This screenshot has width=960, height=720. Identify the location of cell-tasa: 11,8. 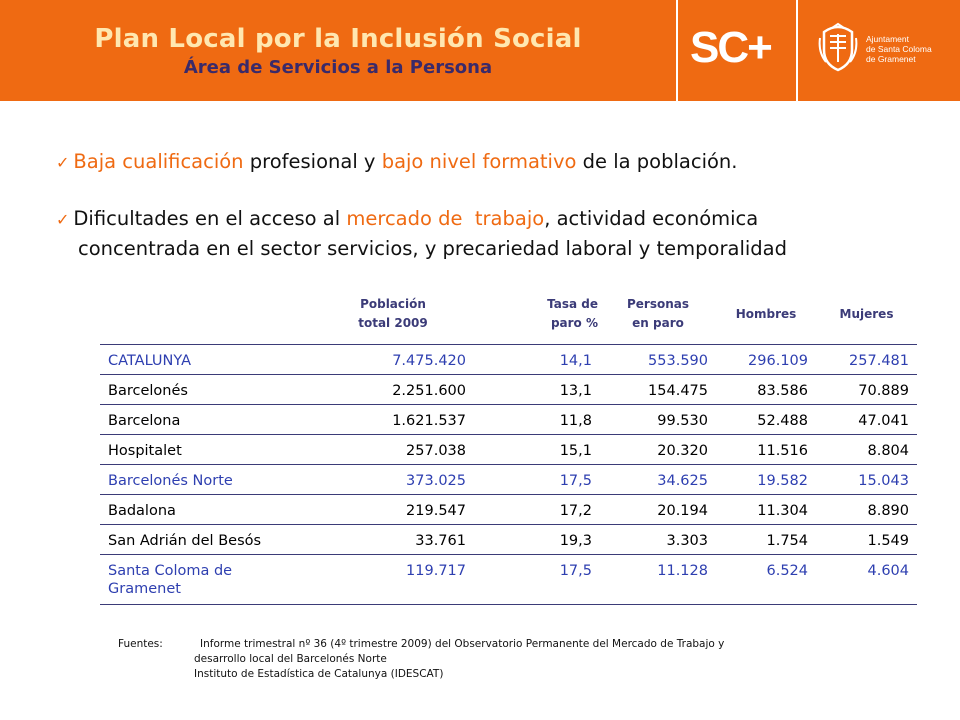
(537, 419).